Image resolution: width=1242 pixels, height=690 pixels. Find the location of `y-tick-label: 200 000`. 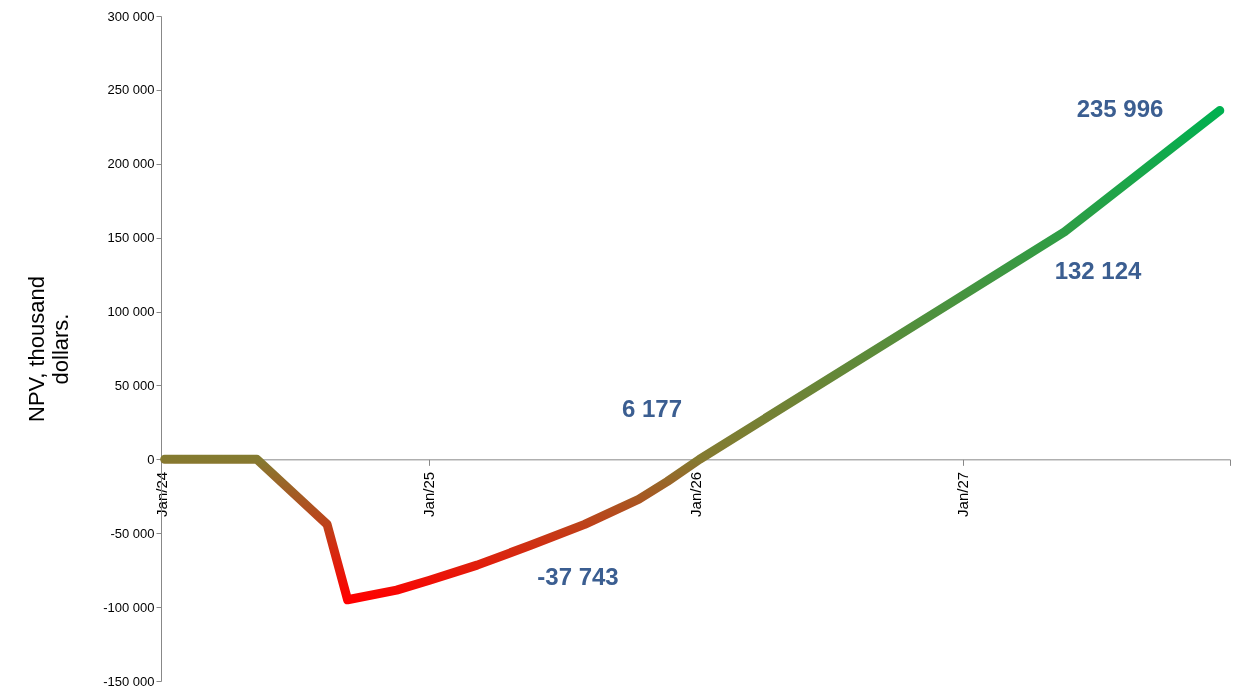

y-tick-label: 200 000 is located at coordinates (131, 164).